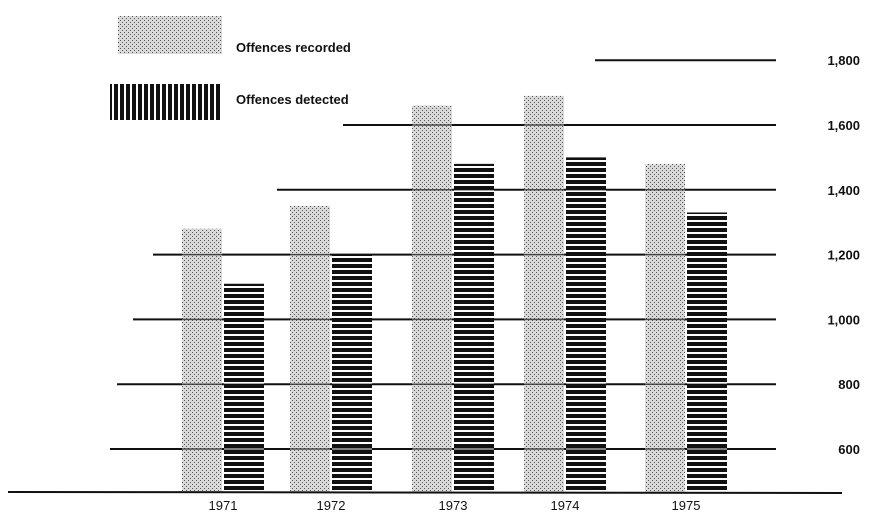 This screenshot has width=885, height=514. What do you see at coordinates (843, 125) in the screenshot?
I see `y-tick-label: 1,600` at bounding box center [843, 125].